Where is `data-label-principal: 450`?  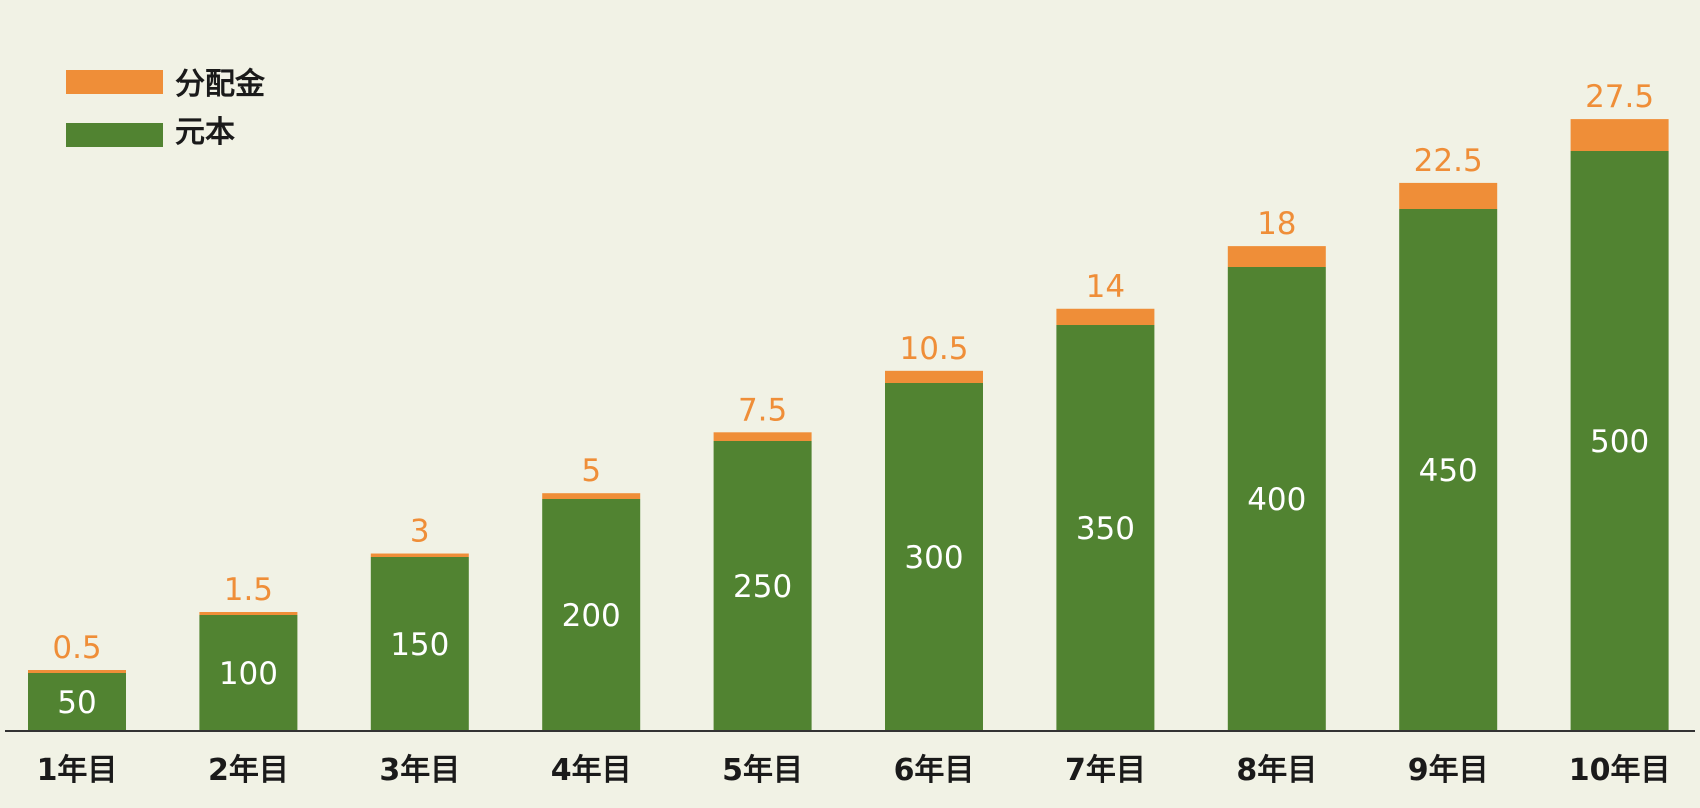 data-label-principal: 450 is located at coordinates (1448, 471).